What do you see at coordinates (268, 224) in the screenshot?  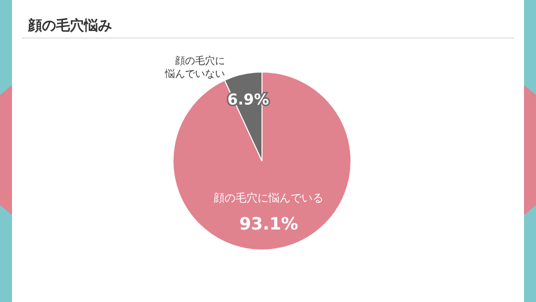 I see `data-label: 93.1%` at bounding box center [268, 224].